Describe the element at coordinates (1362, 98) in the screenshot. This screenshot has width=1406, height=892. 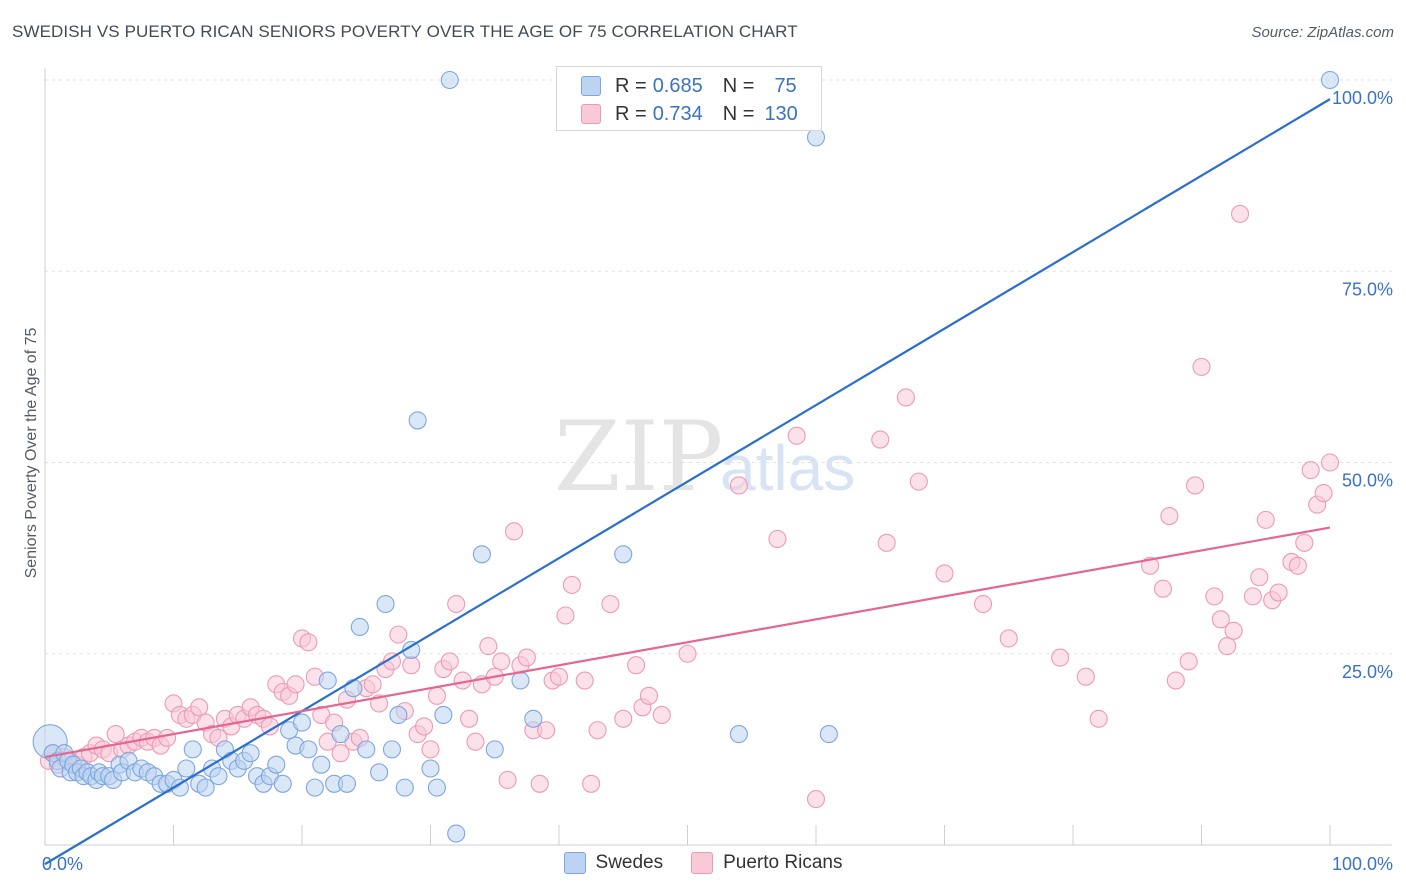
I see `y-tick-label: 100.0%` at that location.